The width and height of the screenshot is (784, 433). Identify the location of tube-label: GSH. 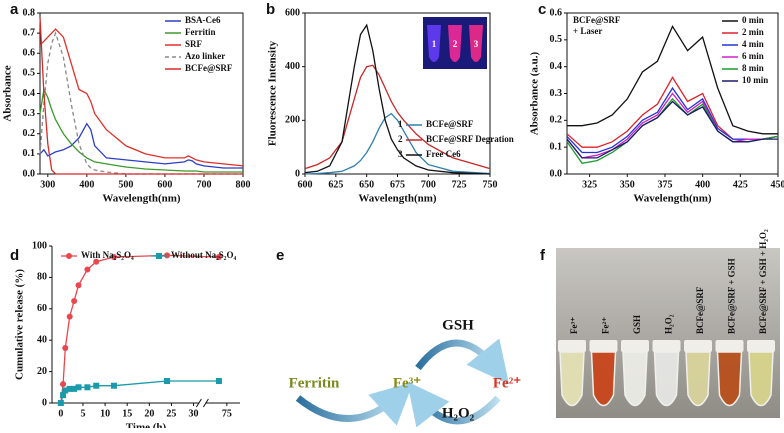
(637, 324).